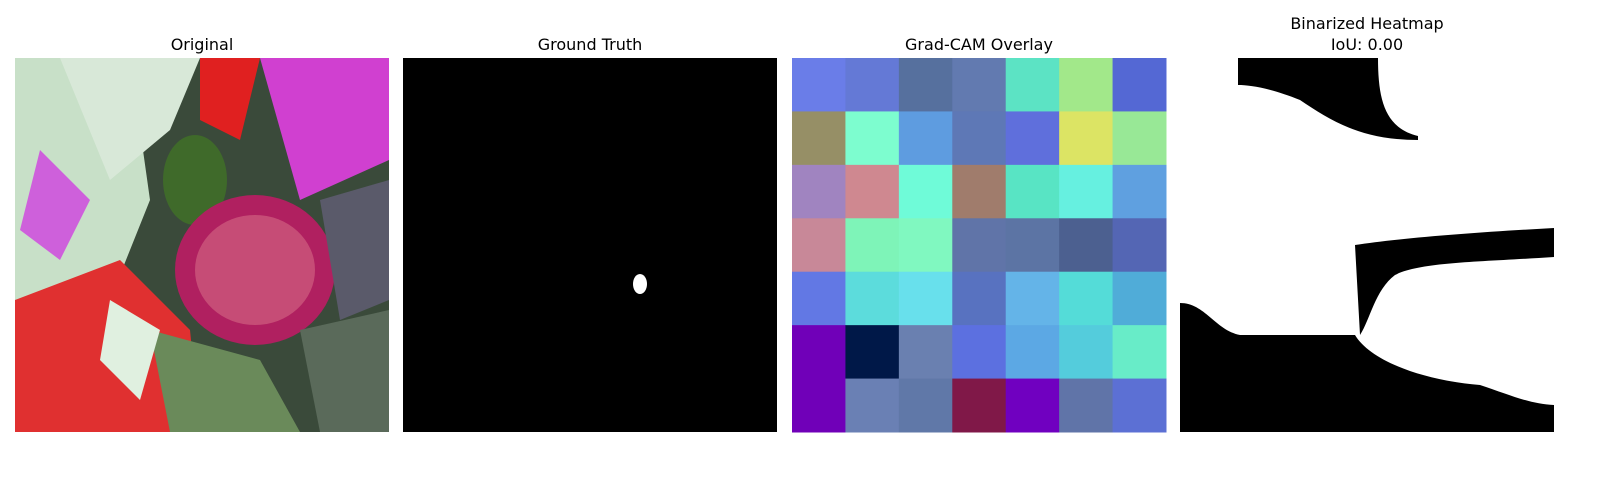 The width and height of the screenshot is (1600, 500). What do you see at coordinates (640, 284) in the screenshot?
I see `mask-blob` at bounding box center [640, 284].